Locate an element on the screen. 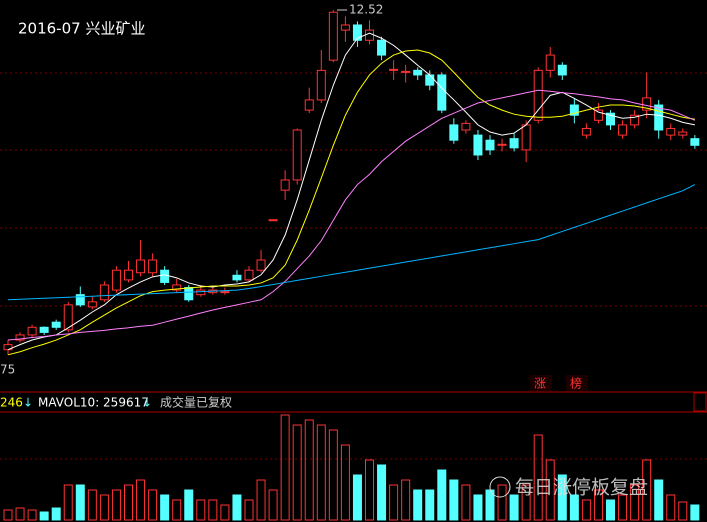  vol-note: 成交量已复权 is located at coordinates (196, 402).